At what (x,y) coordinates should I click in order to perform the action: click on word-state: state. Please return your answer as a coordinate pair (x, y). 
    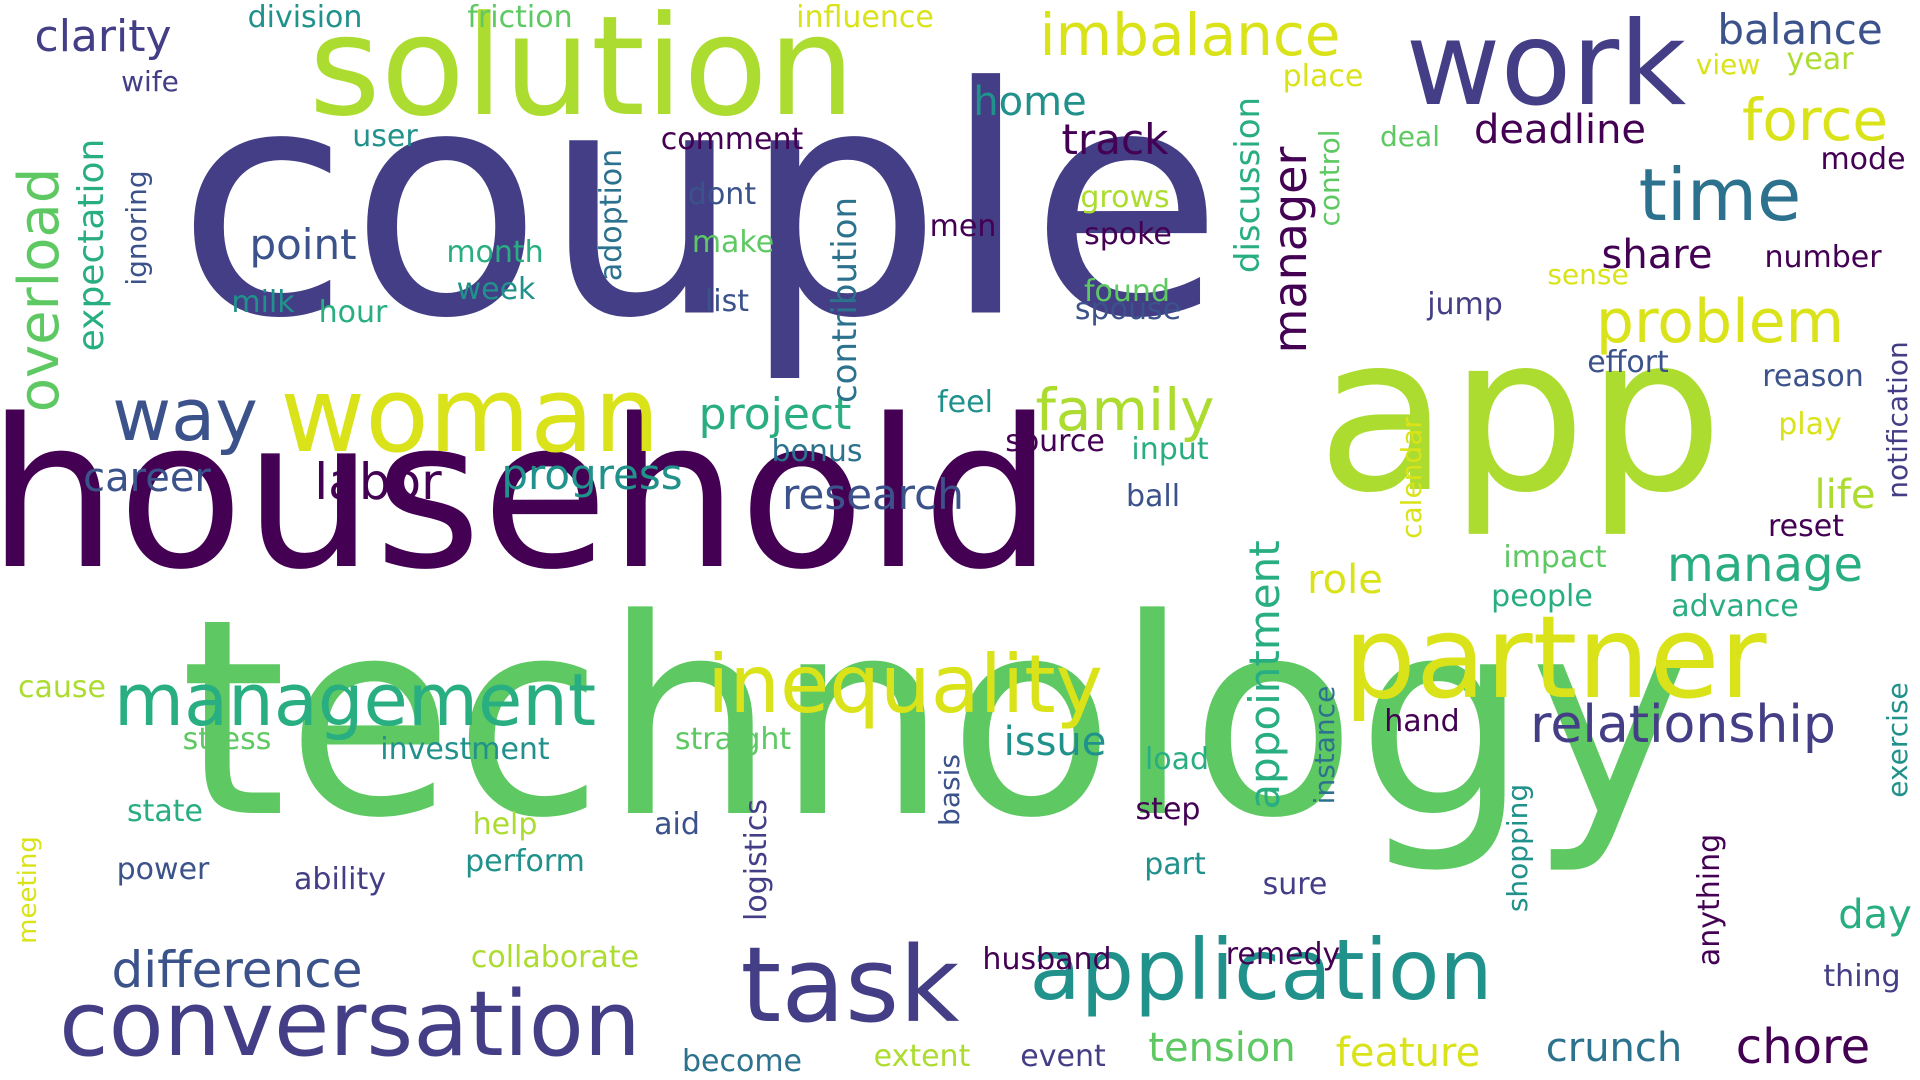
    Looking at the image, I should click on (165, 811).